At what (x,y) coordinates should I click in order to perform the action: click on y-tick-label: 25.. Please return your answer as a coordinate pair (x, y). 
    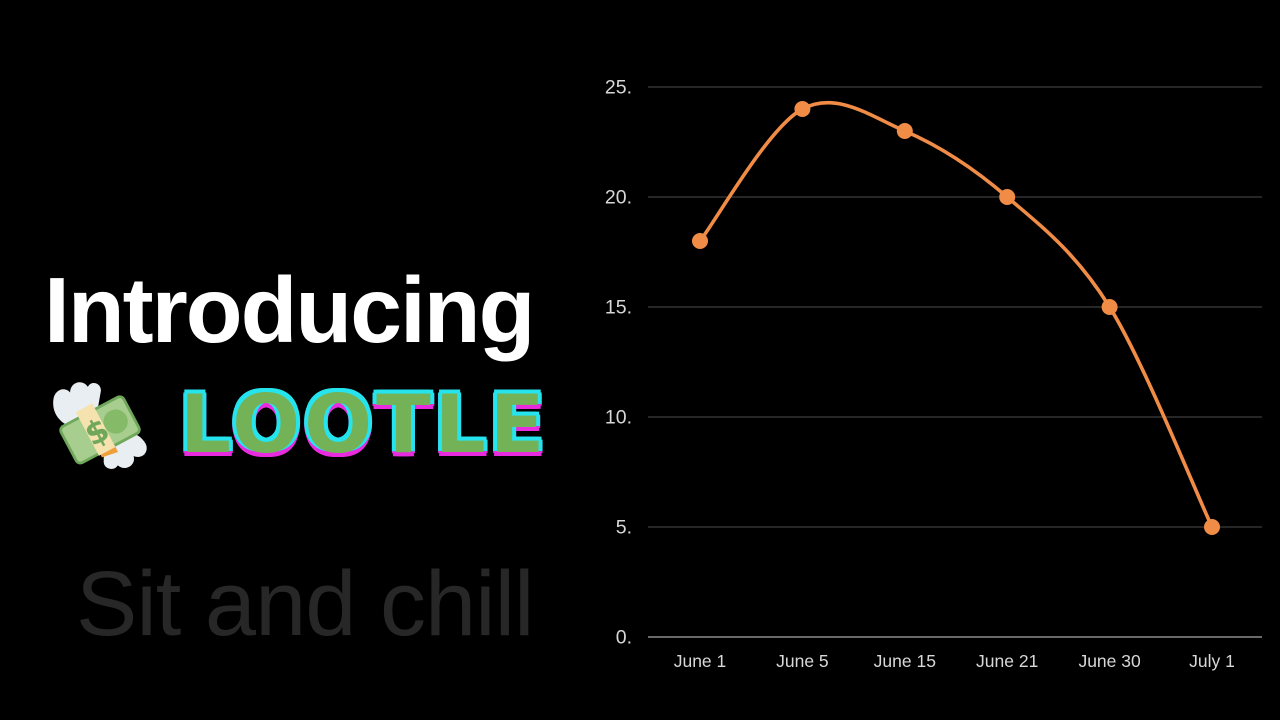
    Looking at the image, I should click on (618, 88).